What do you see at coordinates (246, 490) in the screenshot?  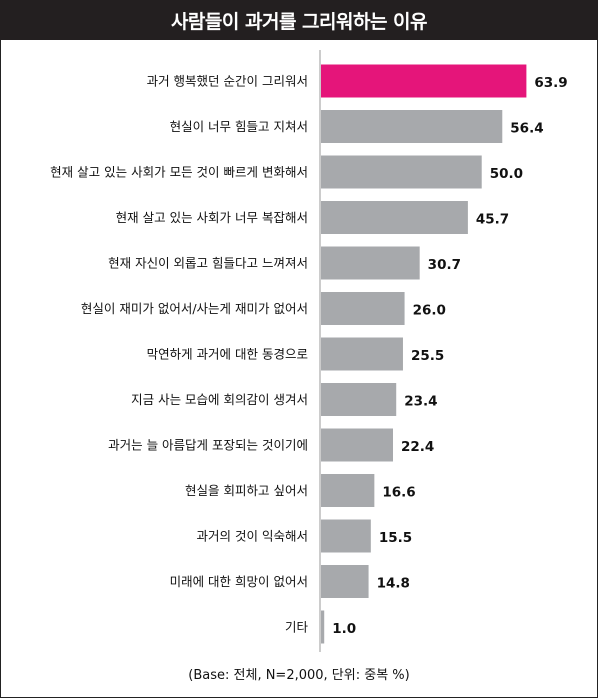 I see `category-label: 현실을 회피하고 싶어서` at bounding box center [246, 490].